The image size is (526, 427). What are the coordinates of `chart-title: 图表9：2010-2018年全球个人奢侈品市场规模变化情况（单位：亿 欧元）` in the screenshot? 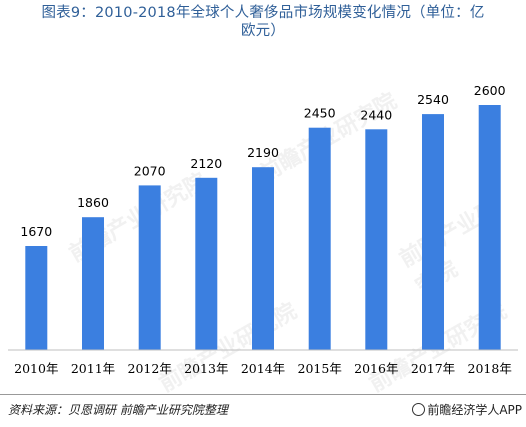 It's located at (263, 22).